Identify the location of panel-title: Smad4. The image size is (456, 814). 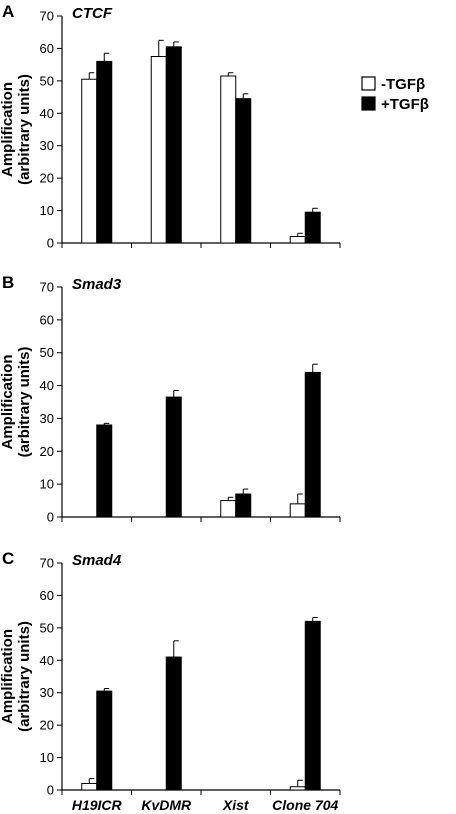
(97, 560).